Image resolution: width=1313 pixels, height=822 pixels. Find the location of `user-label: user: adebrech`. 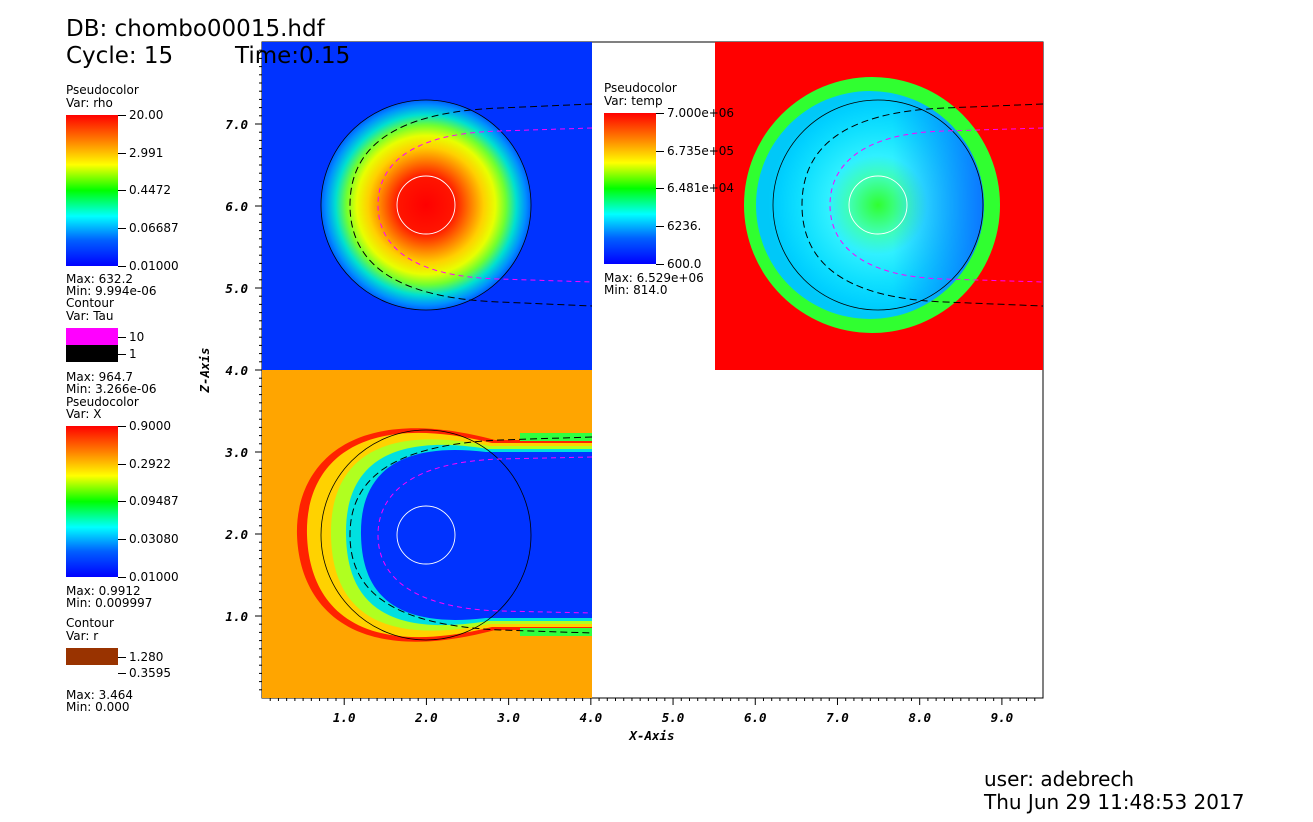

user-label: user: adebrech is located at coordinates (1059, 779).